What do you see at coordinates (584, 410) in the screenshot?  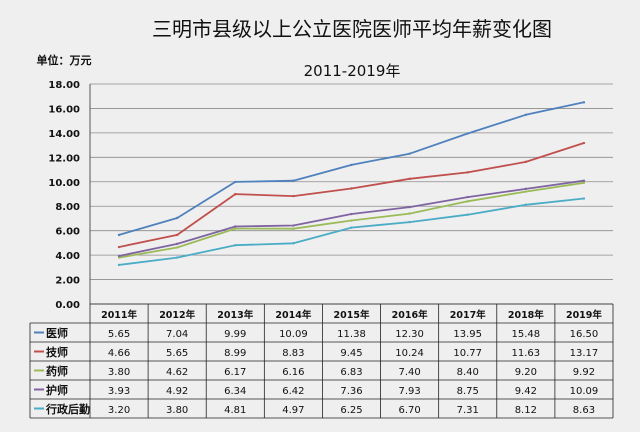 I see `data-label: 8.63` at bounding box center [584, 410].